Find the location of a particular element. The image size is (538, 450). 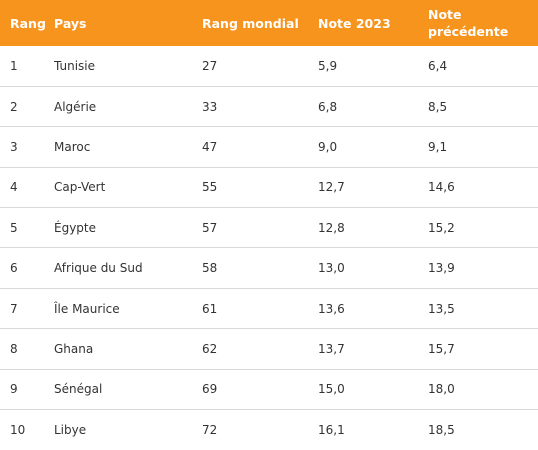

table-row: 1 Tunisie 27 5,9 6,4 is located at coordinates (269, 66).